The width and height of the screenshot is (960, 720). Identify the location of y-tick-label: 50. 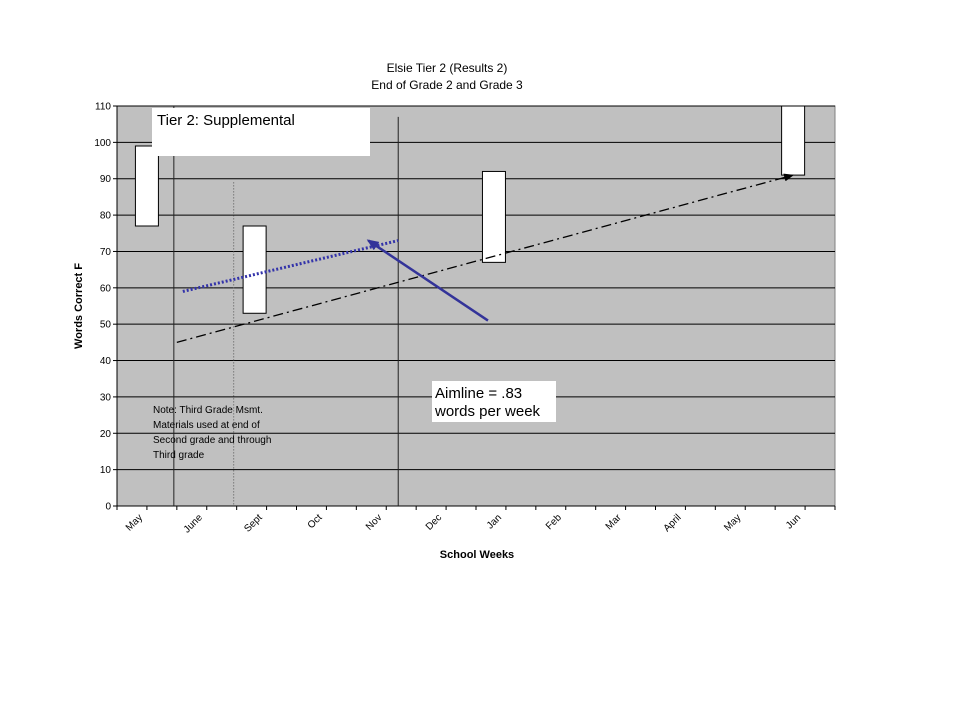
(106, 325).